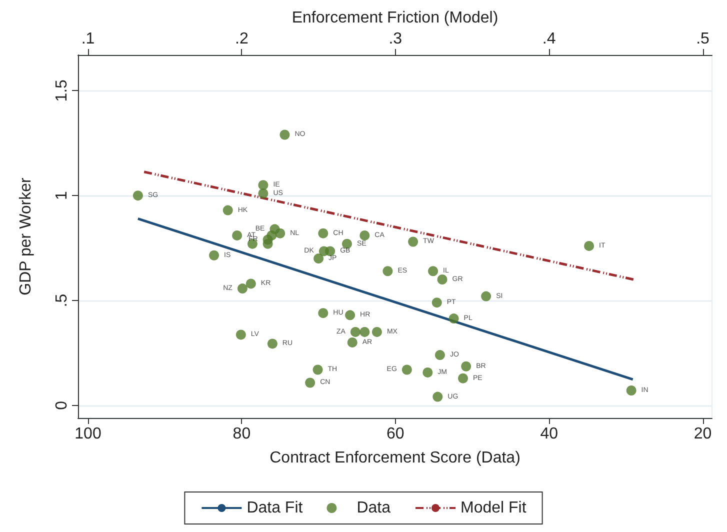 Image resolution: width=727 pixels, height=532 pixels. I want to click on x-tick-label: 100, so click(88, 434).